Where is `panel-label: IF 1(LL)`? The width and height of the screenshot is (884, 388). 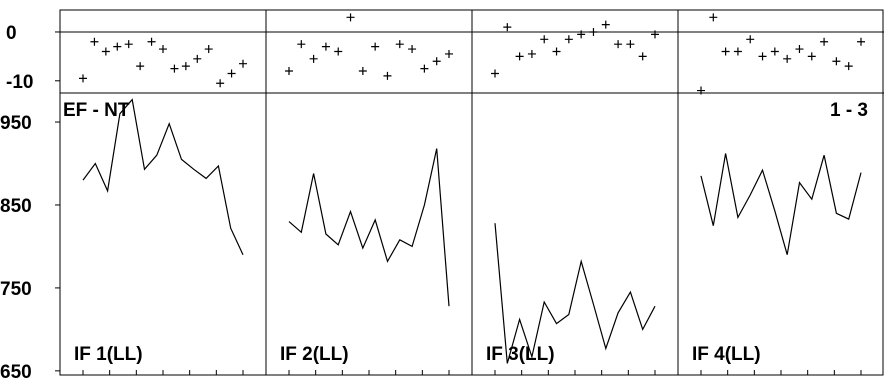 panel-label: IF 1(LL) is located at coordinates (108, 354).